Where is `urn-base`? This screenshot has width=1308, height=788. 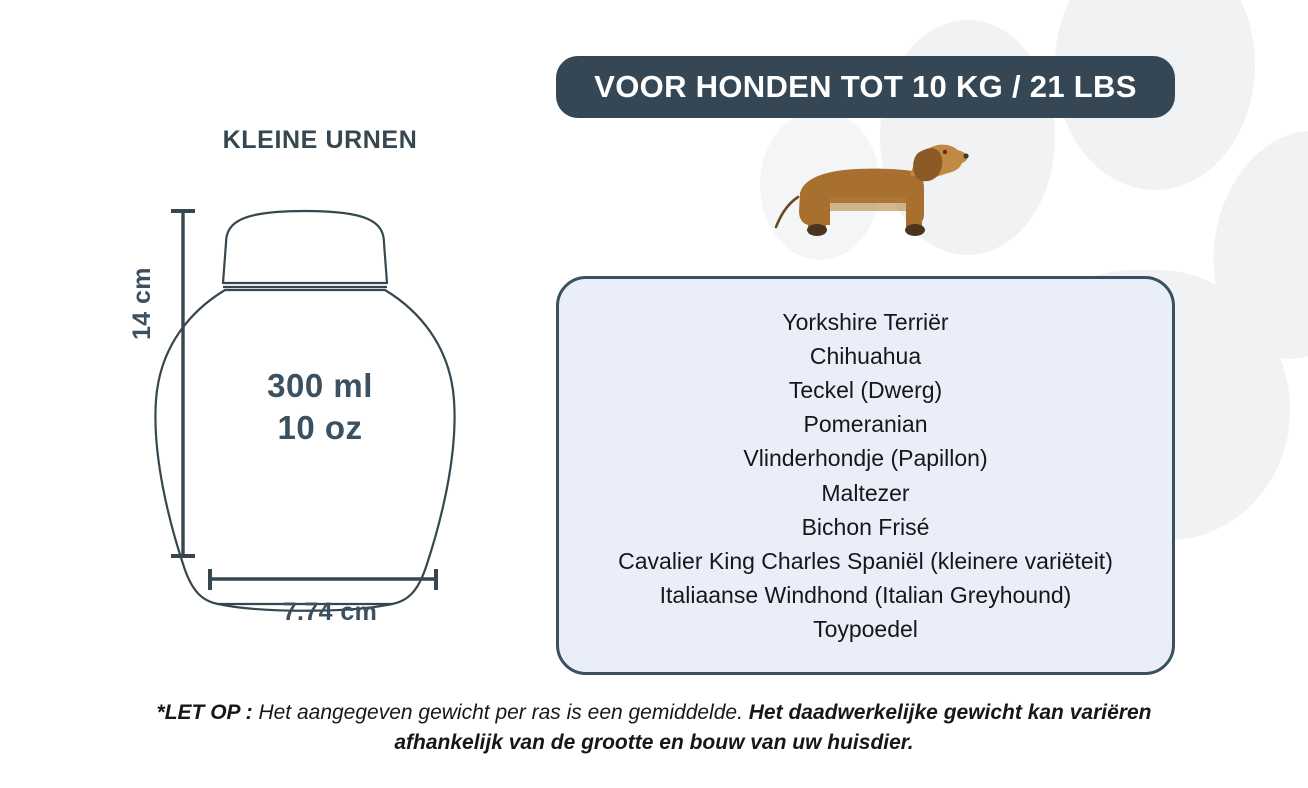
urn-base is located at coordinates (305, 607).